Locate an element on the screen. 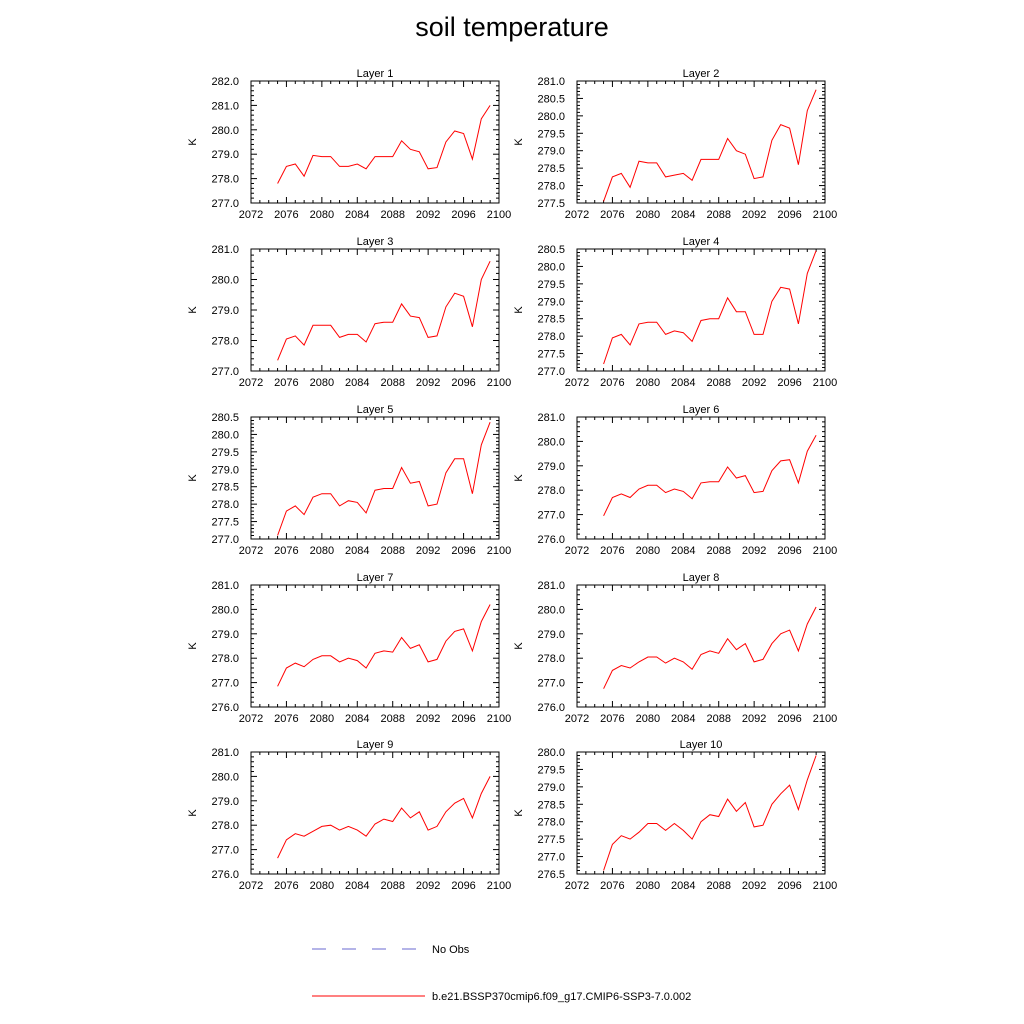 The height and width of the screenshot is (1024, 1024). legend-label-no-obs: No Obs is located at coordinates (451, 950).